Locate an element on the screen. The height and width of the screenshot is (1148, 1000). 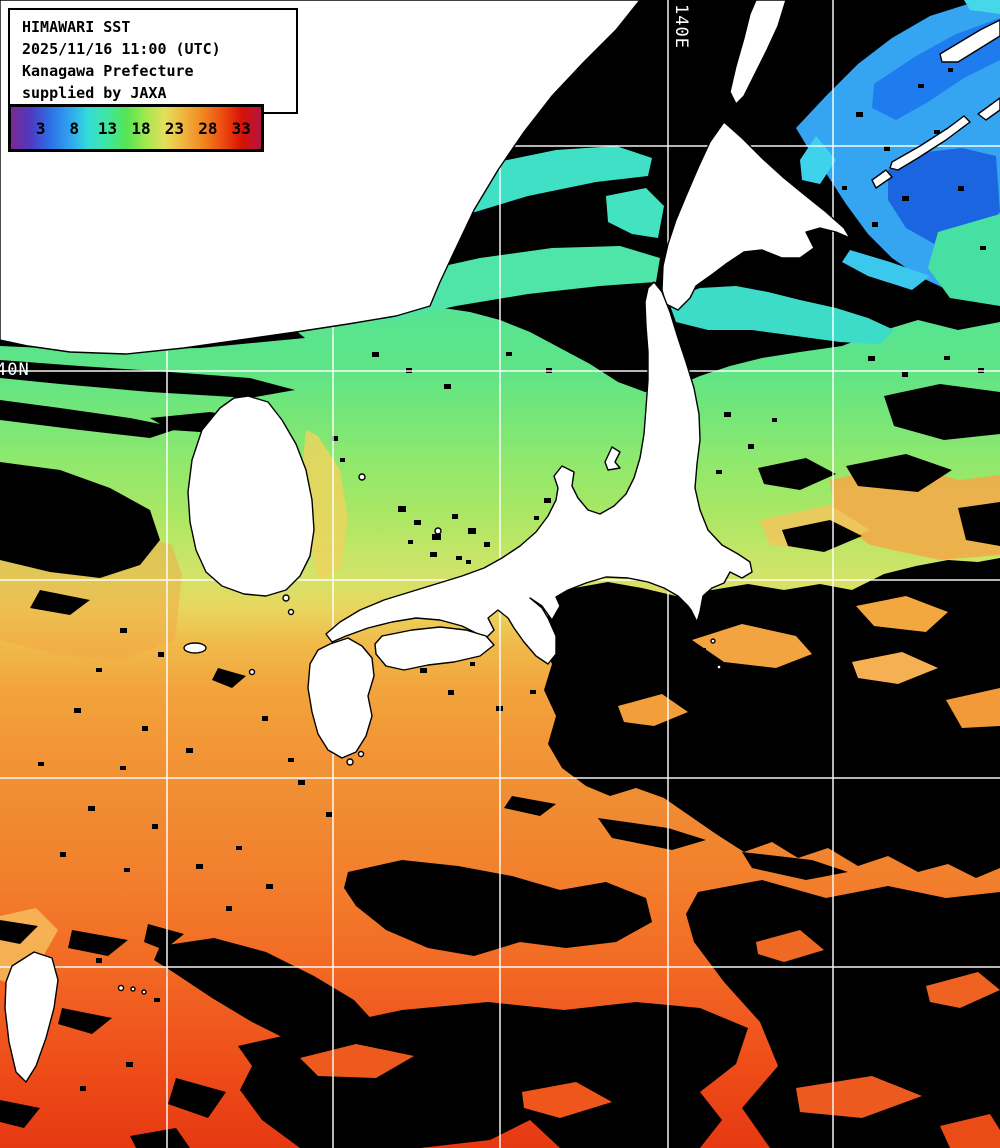
land-shikoku is located at coordinates (434, 648).